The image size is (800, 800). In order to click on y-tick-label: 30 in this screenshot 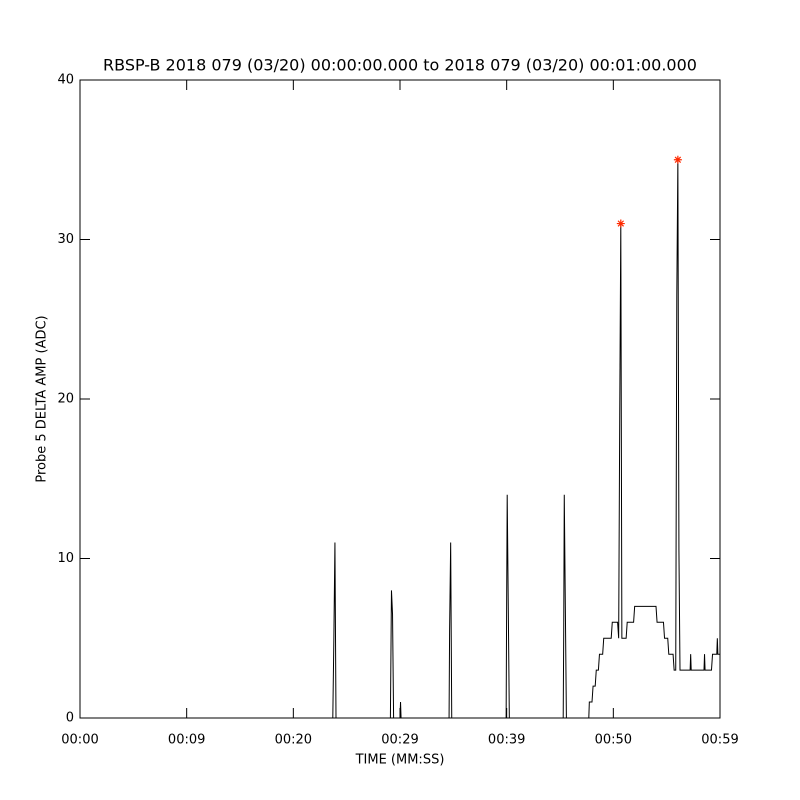, I will do `click(65, 239)`.